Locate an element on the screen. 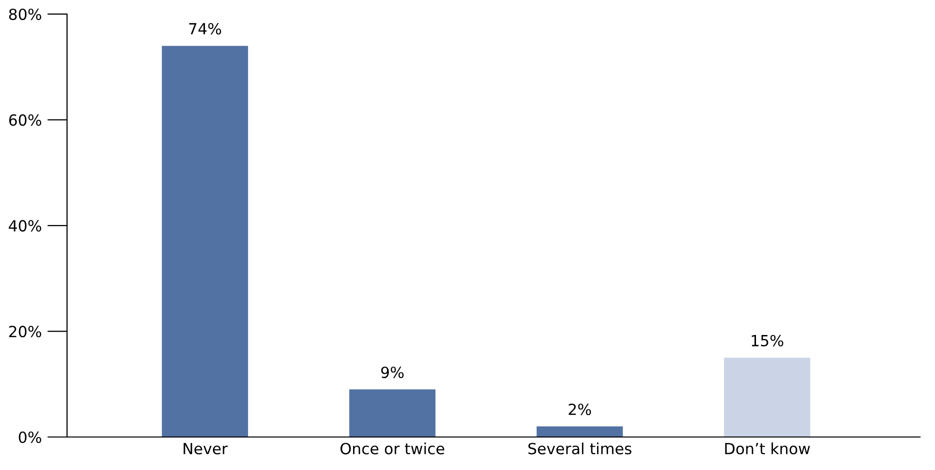 The image size is (935, 470). x-tick-label: Several times is located at coordinates (580, 448).